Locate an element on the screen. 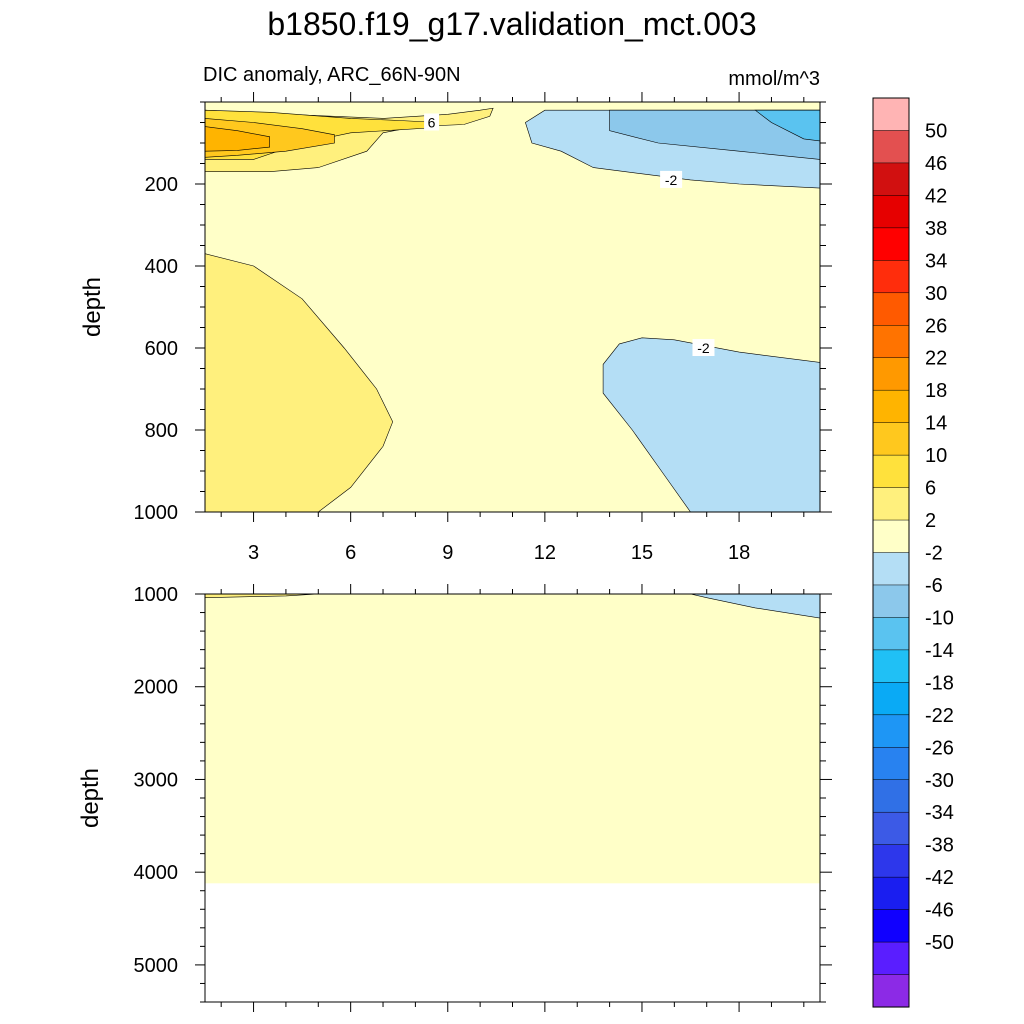 The image size is (1024, 1024). chart-title: b1850.f19_g17.validation_mct.003 is located at coordinates (511, 24).